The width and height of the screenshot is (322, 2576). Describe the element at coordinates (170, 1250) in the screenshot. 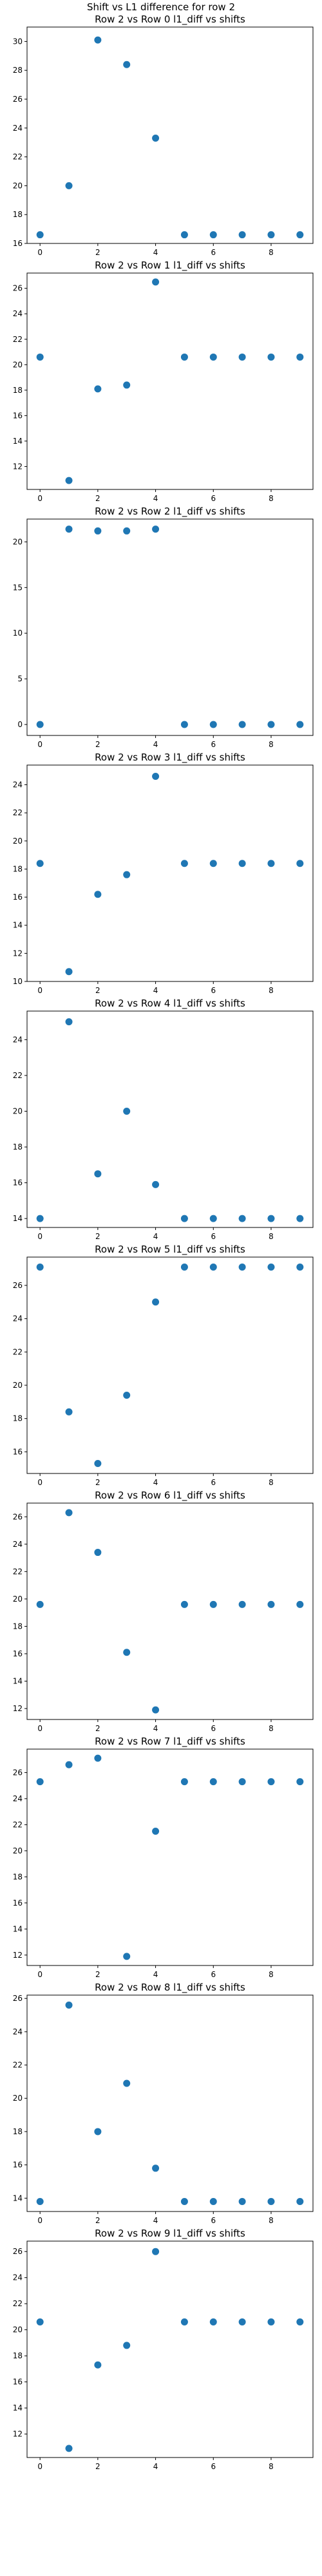

I see `subplot-title: Row 2 vs Row 5 l1_diff vs shifts` at that location.